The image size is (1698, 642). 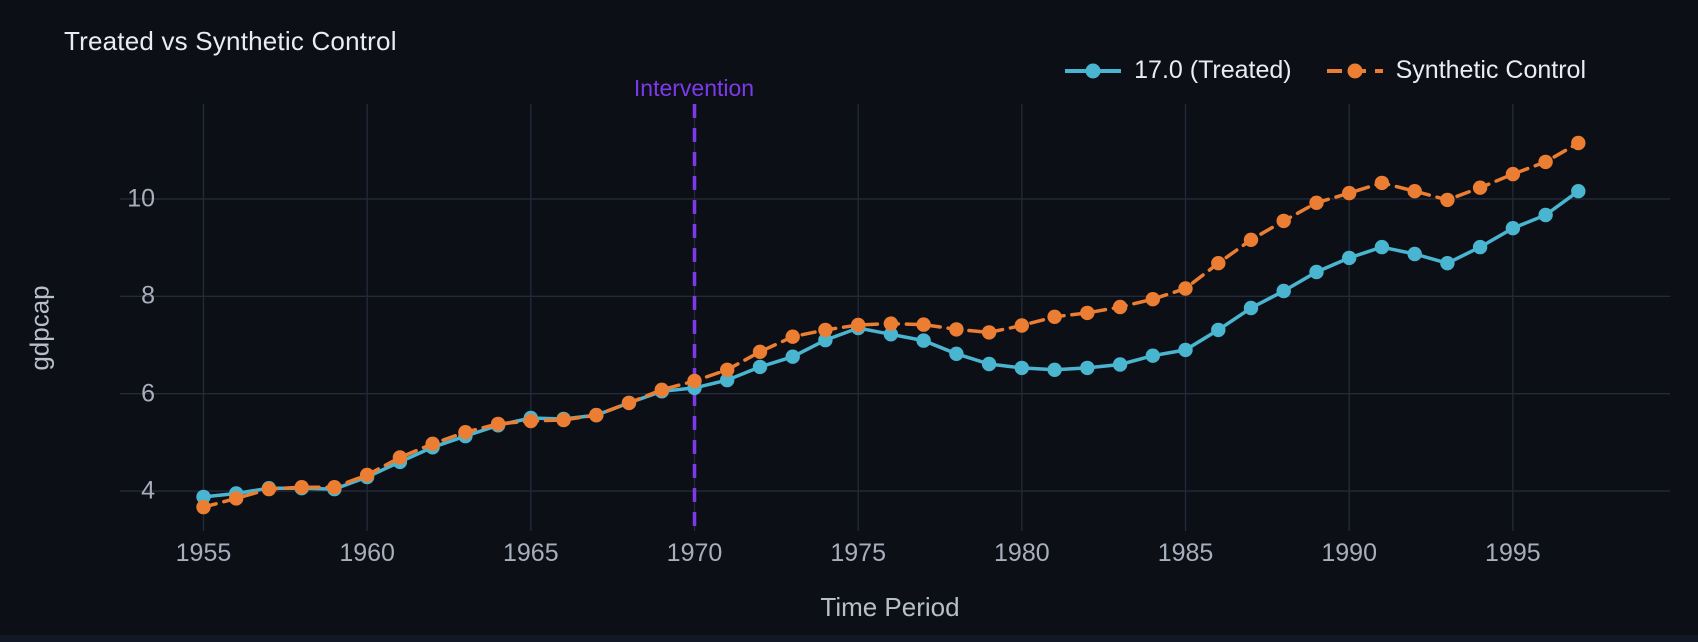 I want to click on x-axis-title: Time Period, so click(x=890, y=607).